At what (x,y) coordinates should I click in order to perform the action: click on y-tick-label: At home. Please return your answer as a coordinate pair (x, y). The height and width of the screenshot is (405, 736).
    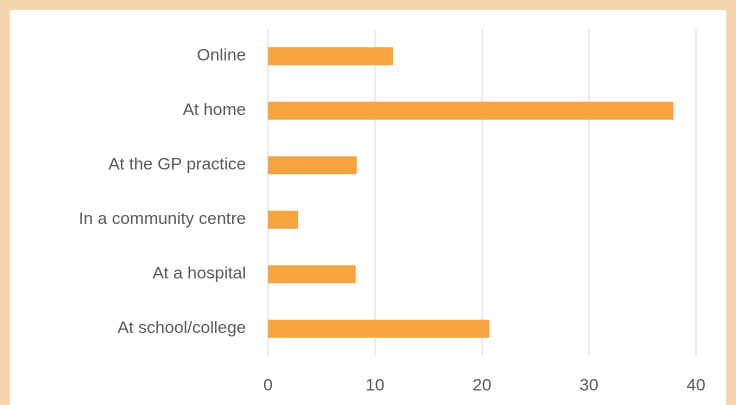
    Looking at the image, I should click on (214, 109).